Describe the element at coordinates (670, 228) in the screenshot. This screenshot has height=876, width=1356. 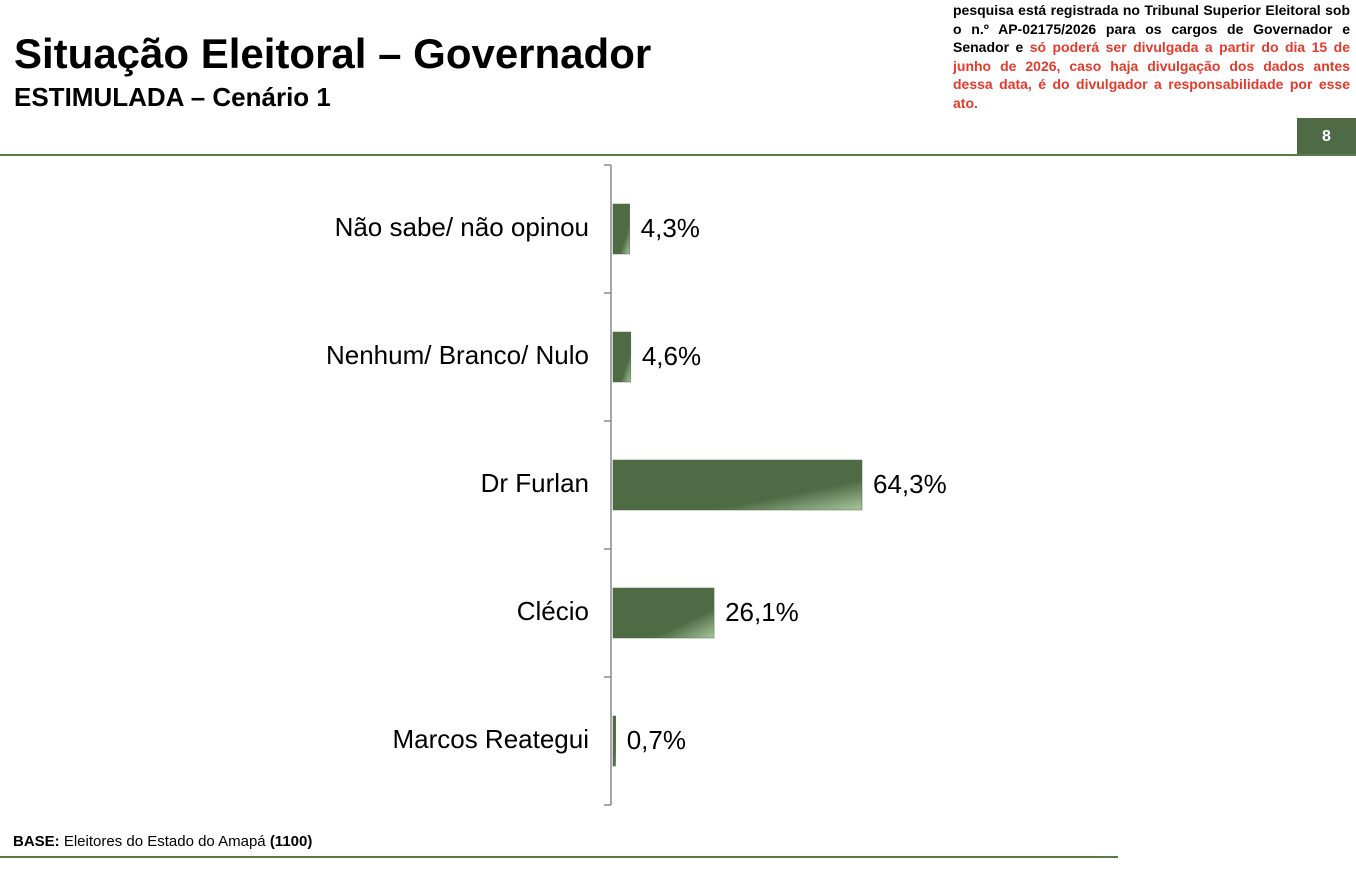
I see `value-label: 4,3%` at that location.